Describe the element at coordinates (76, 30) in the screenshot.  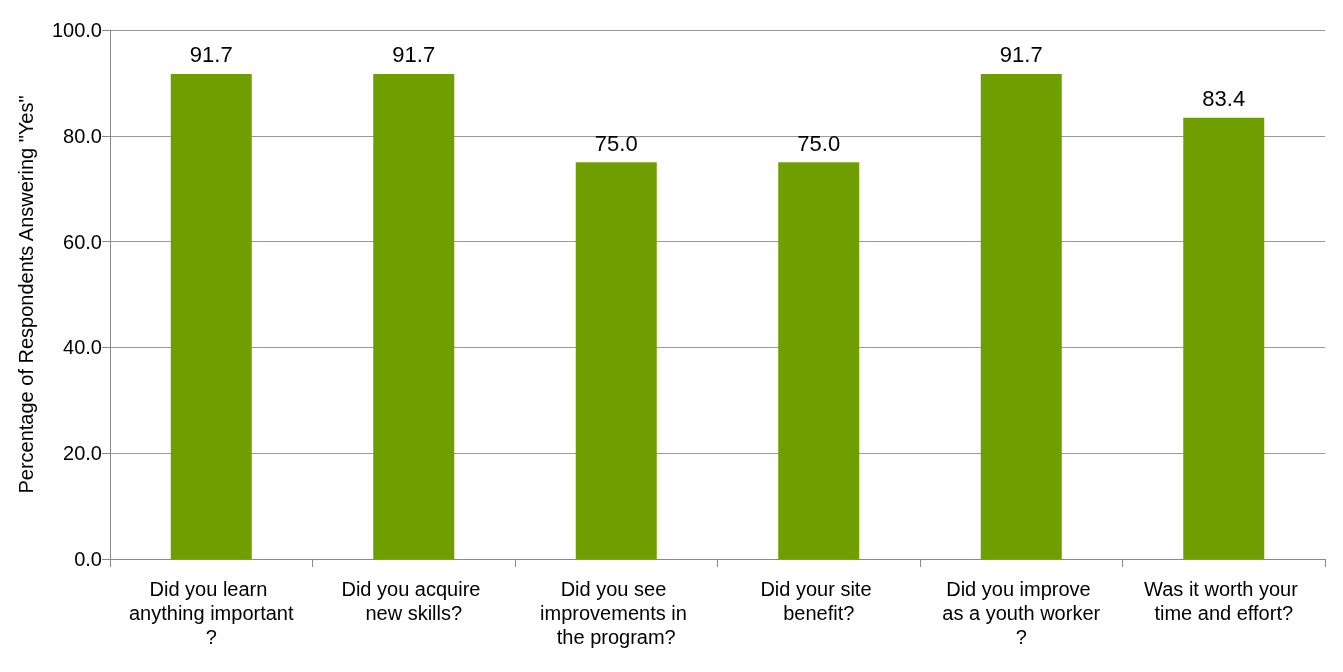
I see `y-tick-label: 100.0` at that location.